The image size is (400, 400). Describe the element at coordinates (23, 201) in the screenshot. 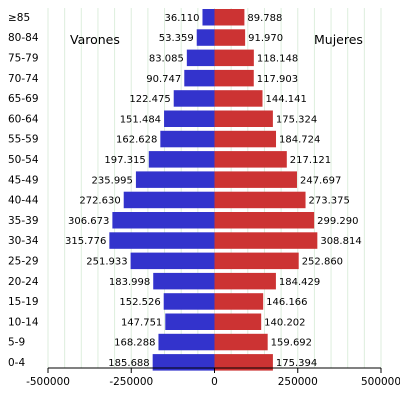

I see `age-label-40-44: 40-44` at that location.